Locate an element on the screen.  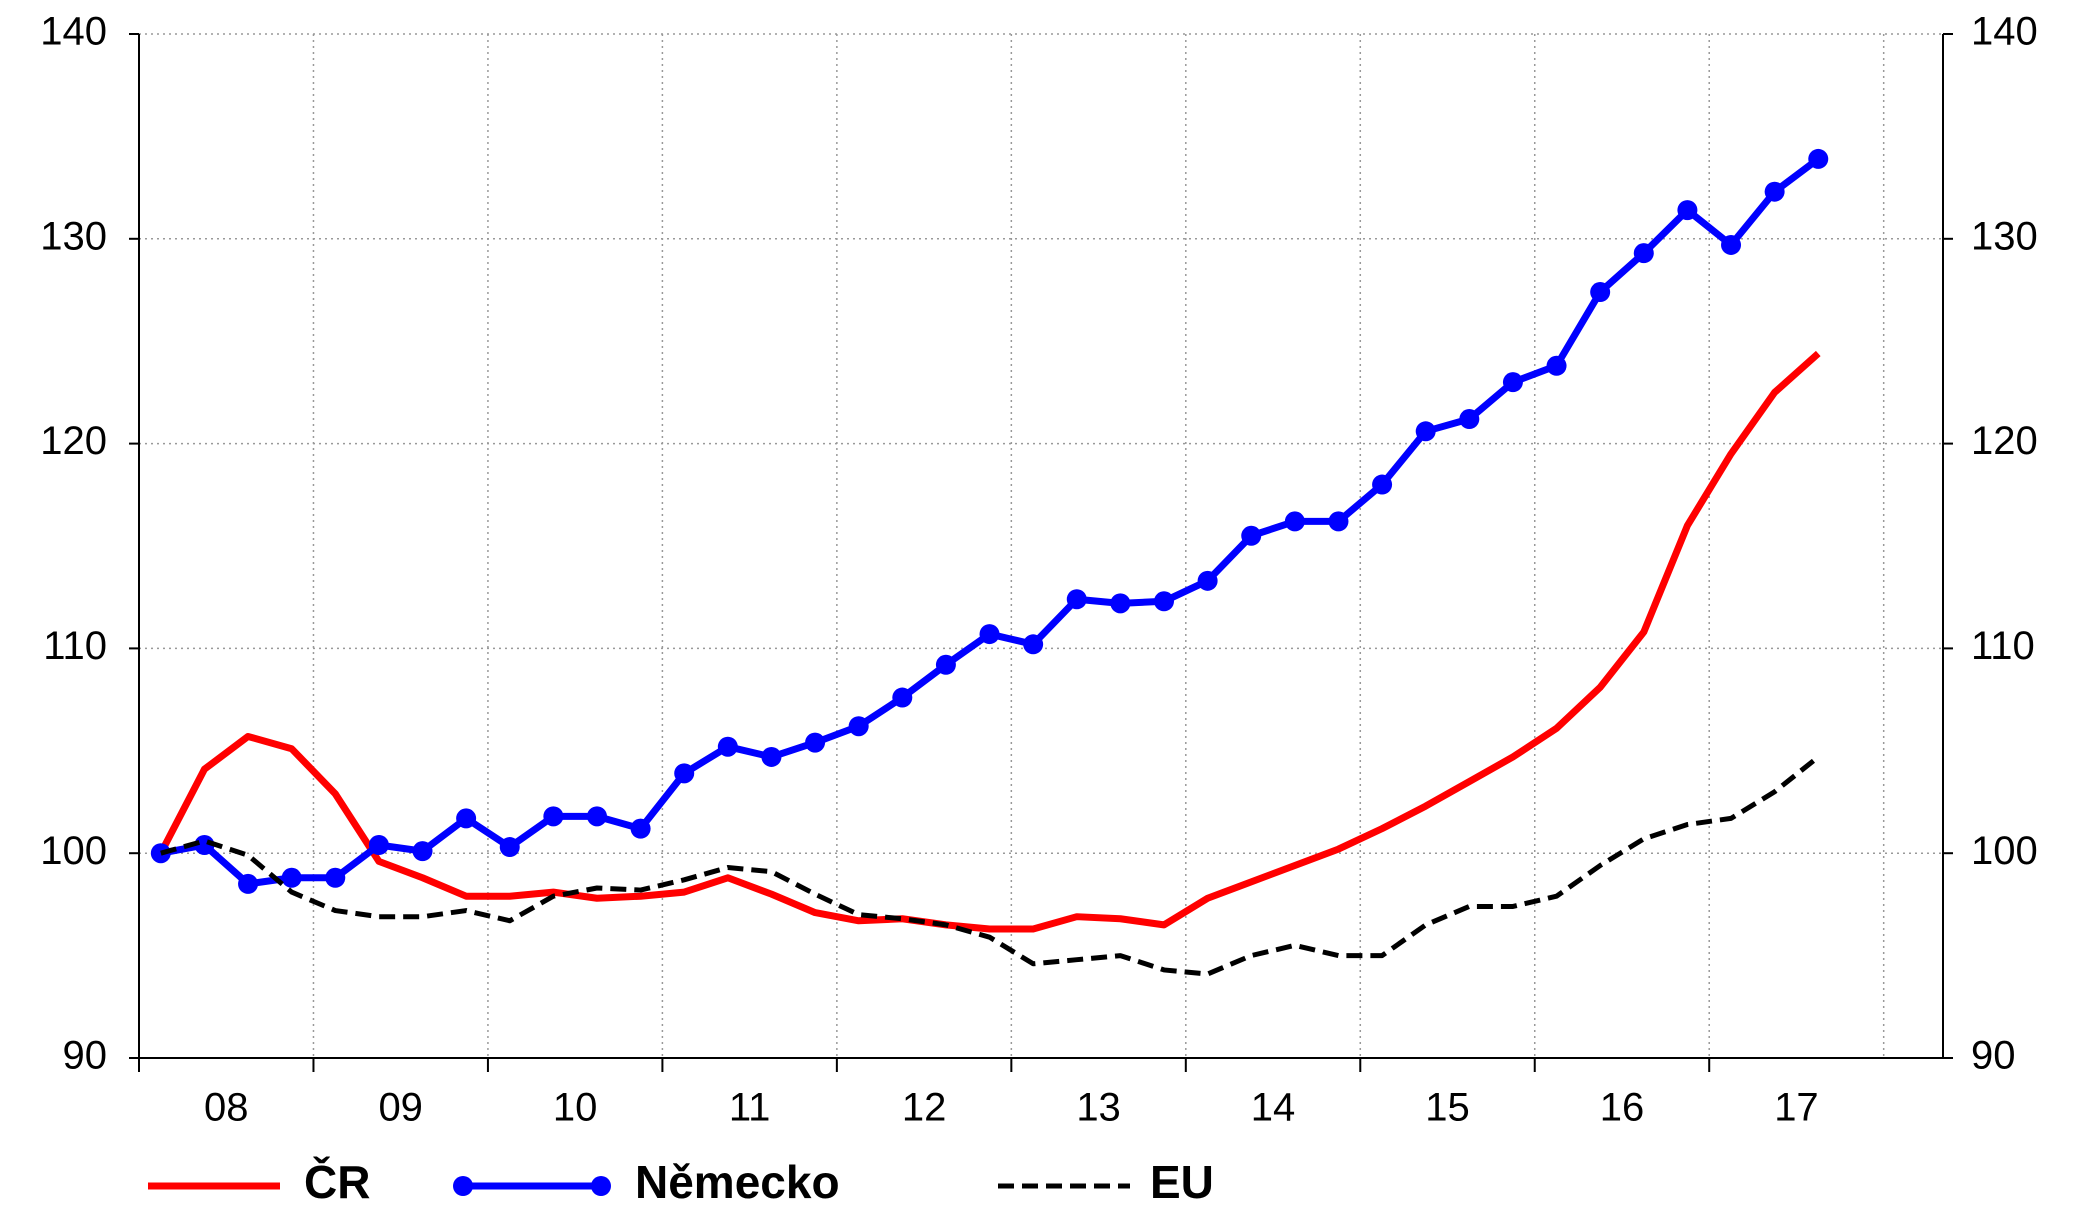
y-tick-label: 140 is located at coordinates (73, 32).